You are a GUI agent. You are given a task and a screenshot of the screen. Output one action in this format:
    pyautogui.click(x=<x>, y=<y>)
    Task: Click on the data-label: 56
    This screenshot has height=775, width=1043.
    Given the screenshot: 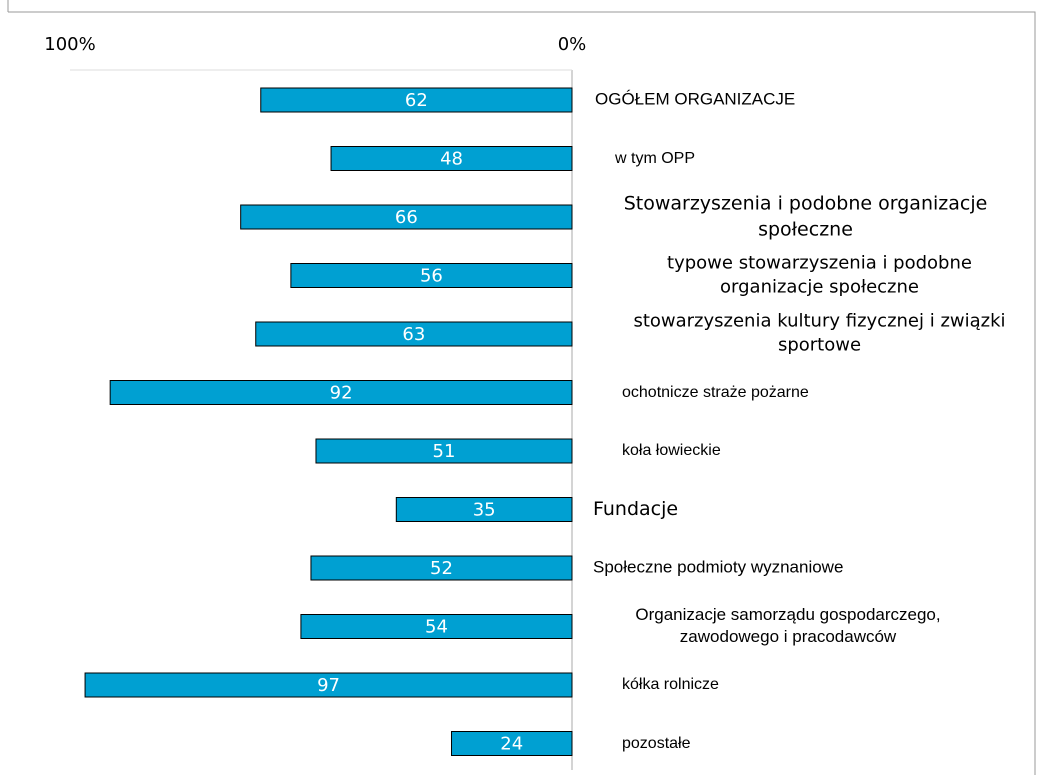 What is the action you would take?
    pyautogui.click(x=431, y=276)
    